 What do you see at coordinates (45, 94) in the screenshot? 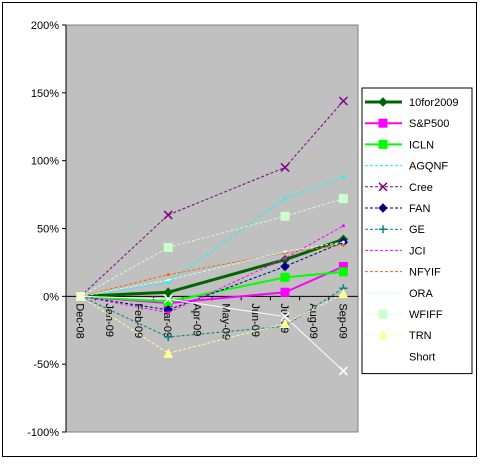
I see `y-tick-label: 150%` at bounding box center [45, 94].